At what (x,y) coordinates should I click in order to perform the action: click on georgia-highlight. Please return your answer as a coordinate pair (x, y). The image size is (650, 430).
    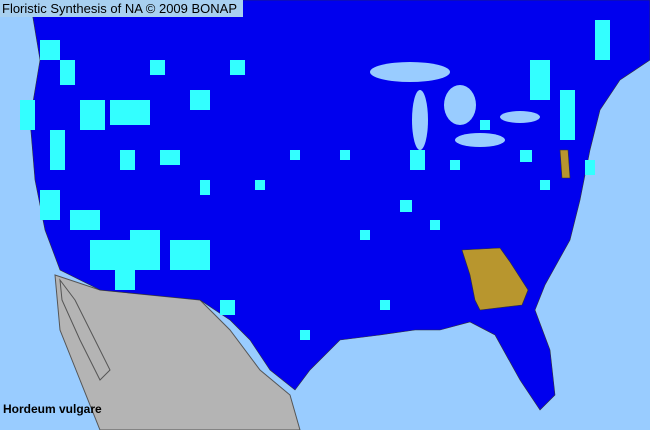
    Looking at the image, I should click on (495, 279).